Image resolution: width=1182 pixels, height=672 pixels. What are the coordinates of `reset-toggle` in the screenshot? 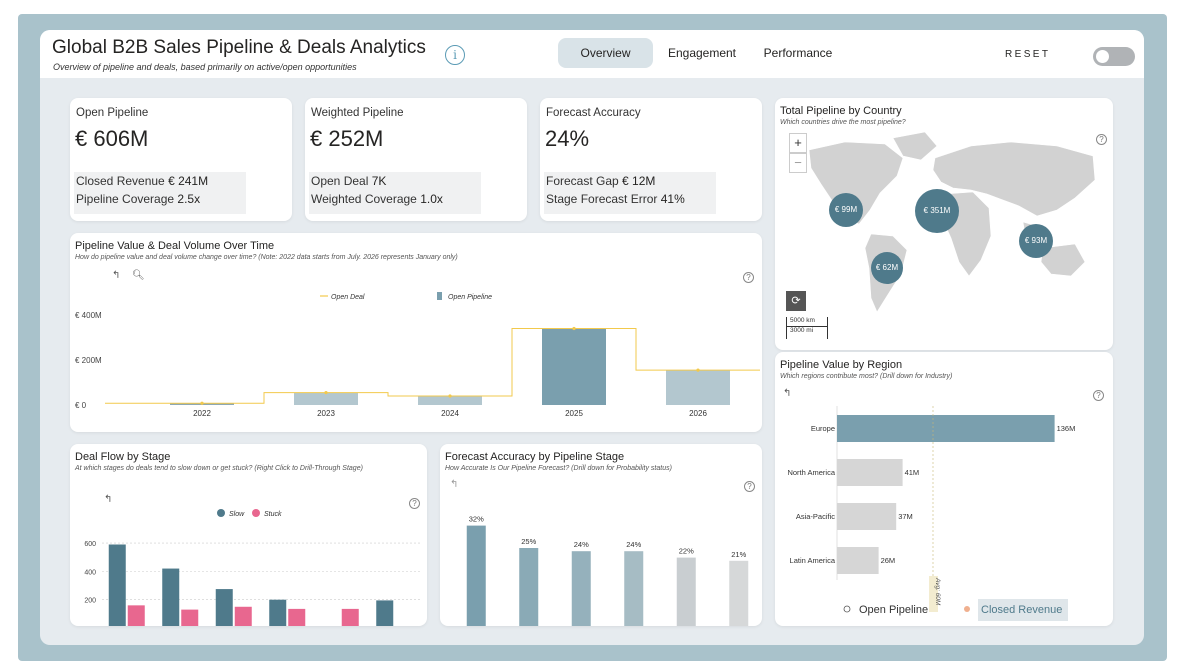 It's located at (1114, 56).